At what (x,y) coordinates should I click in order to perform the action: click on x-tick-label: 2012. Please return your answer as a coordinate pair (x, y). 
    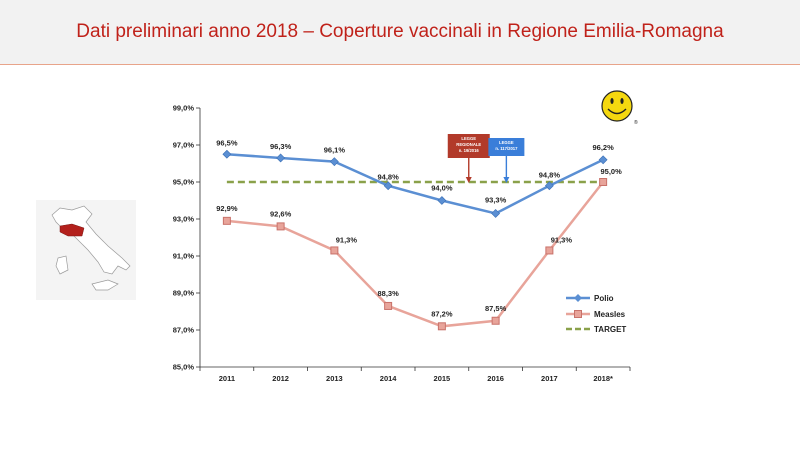
    Looking at the image, I should click on (280, 378).